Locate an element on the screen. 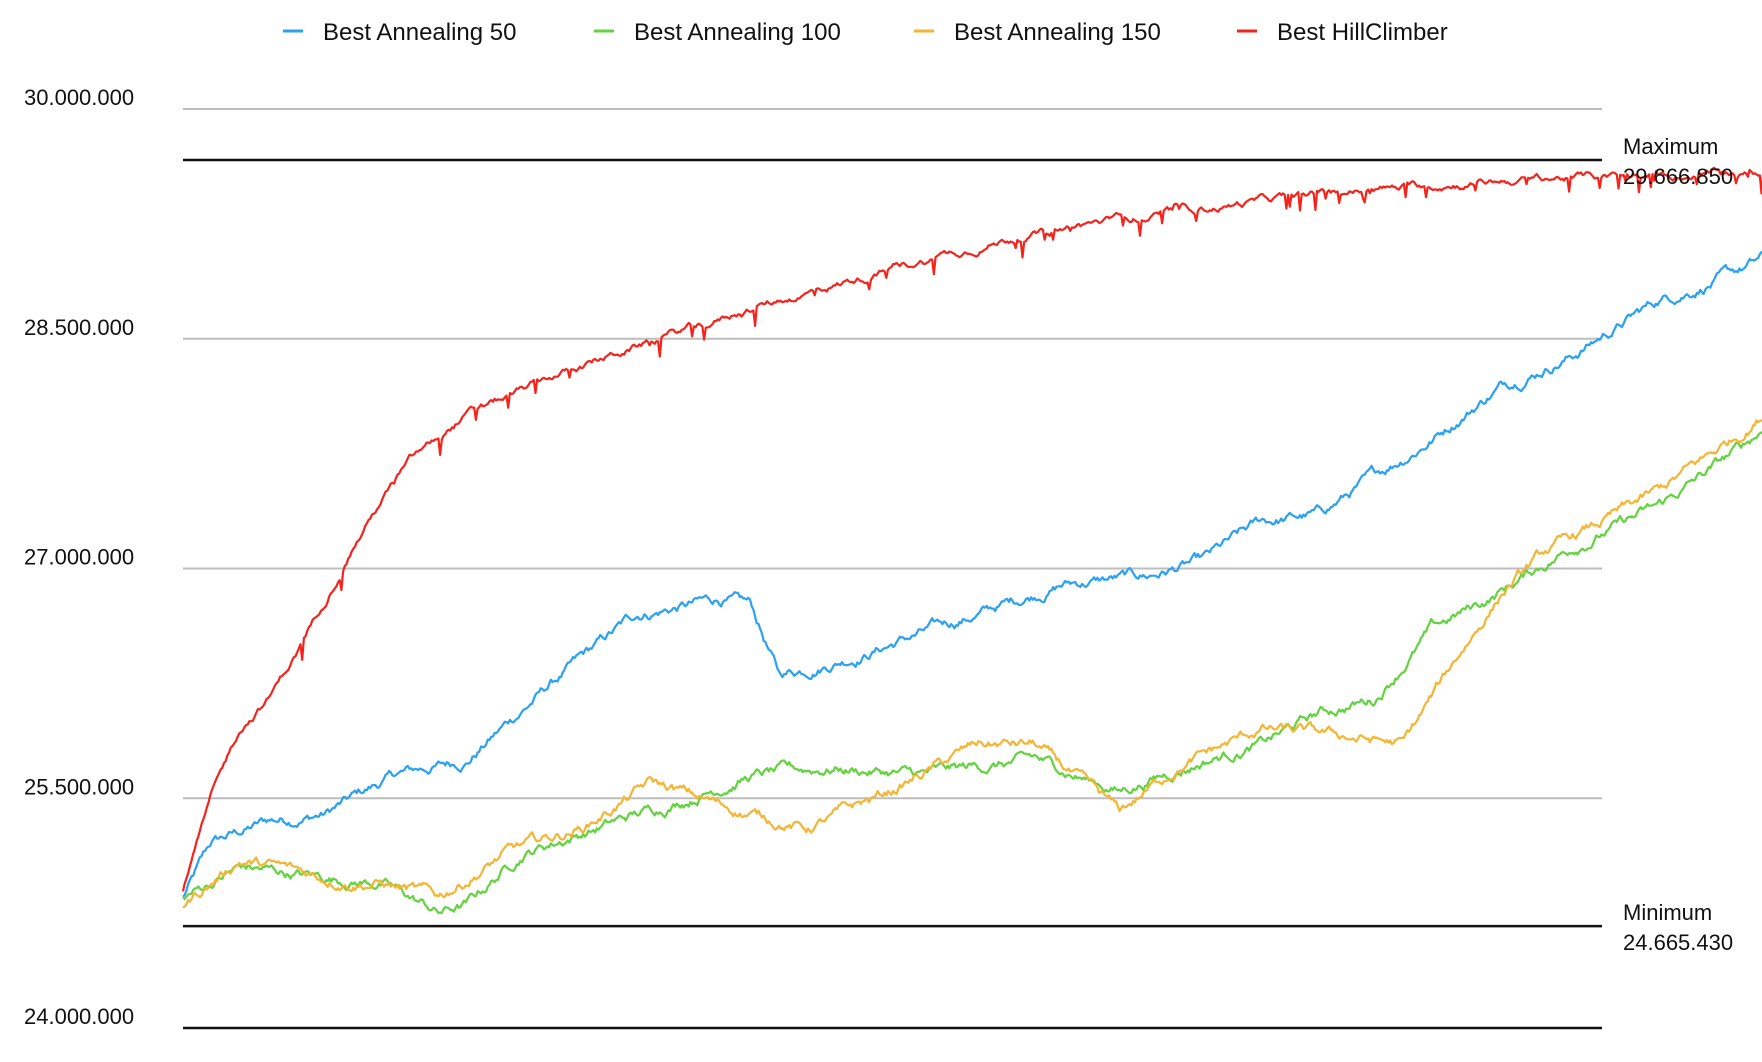 The width and height of the screenshot is (1762, 1062). legend-item: Best Annealing 50 is located at coordinates (400, 32).